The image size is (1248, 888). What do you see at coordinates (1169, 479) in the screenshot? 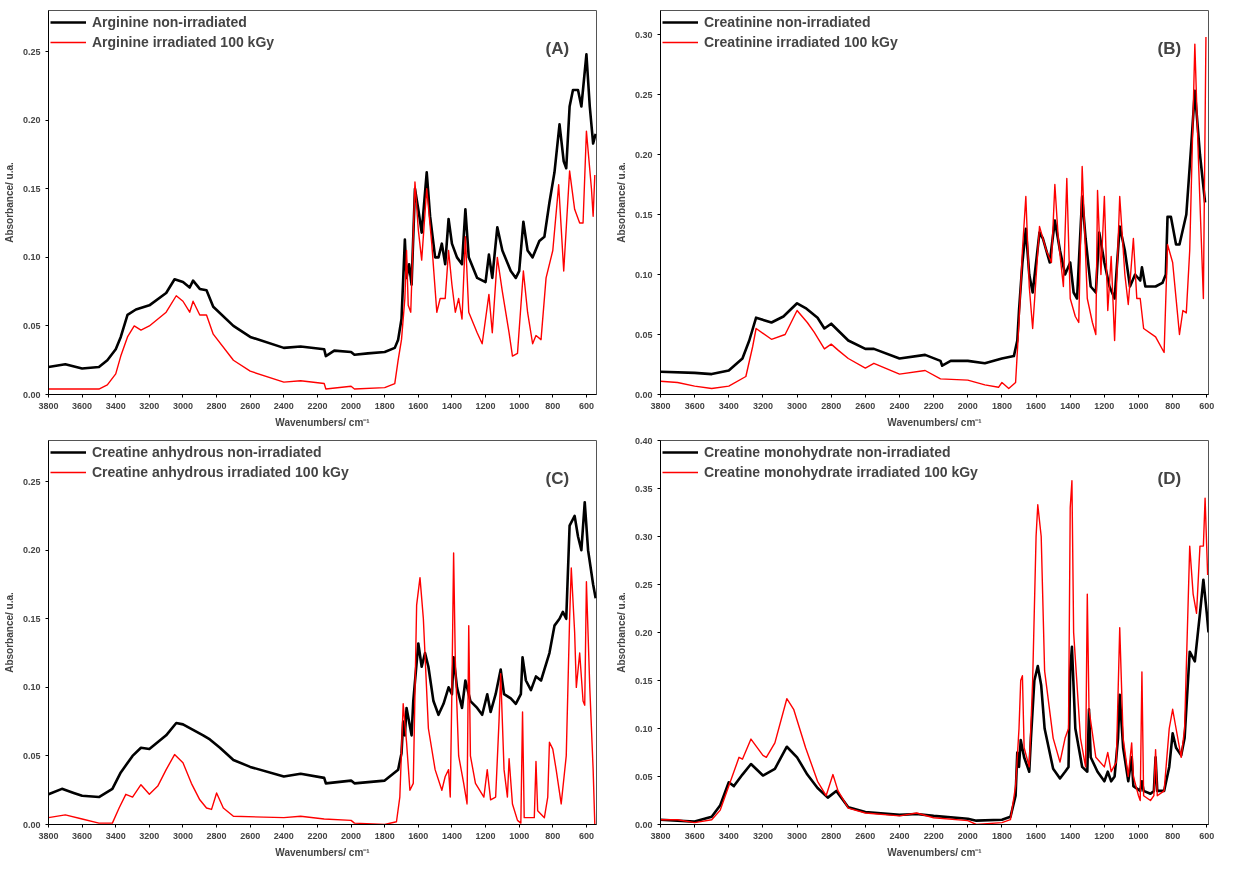
I see `annotation: (D)` at bounding box center [1169, 479].